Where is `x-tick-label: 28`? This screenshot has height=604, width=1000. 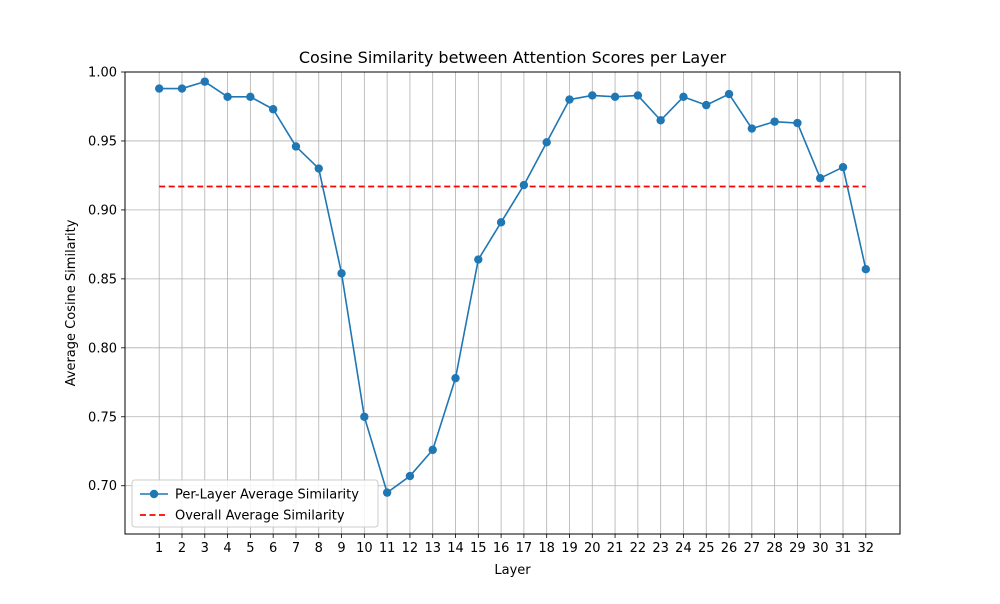 x-tick-label: 28 is located at coordinates (774, 548).